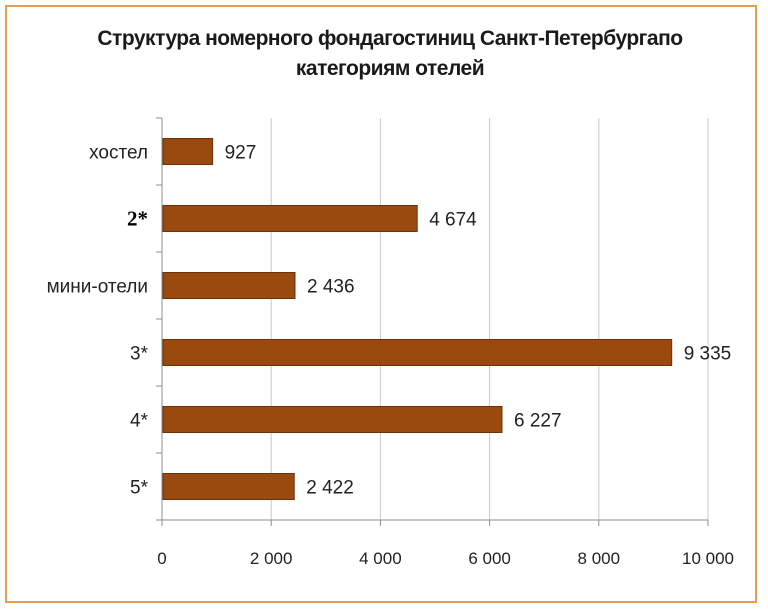 Image resolution: width=768 pixels, height=614 pixels. What do you see at coordinates (139, 354) in the screenshot?
I see `category-label-3: 3*` at bounding box center [139, 354].